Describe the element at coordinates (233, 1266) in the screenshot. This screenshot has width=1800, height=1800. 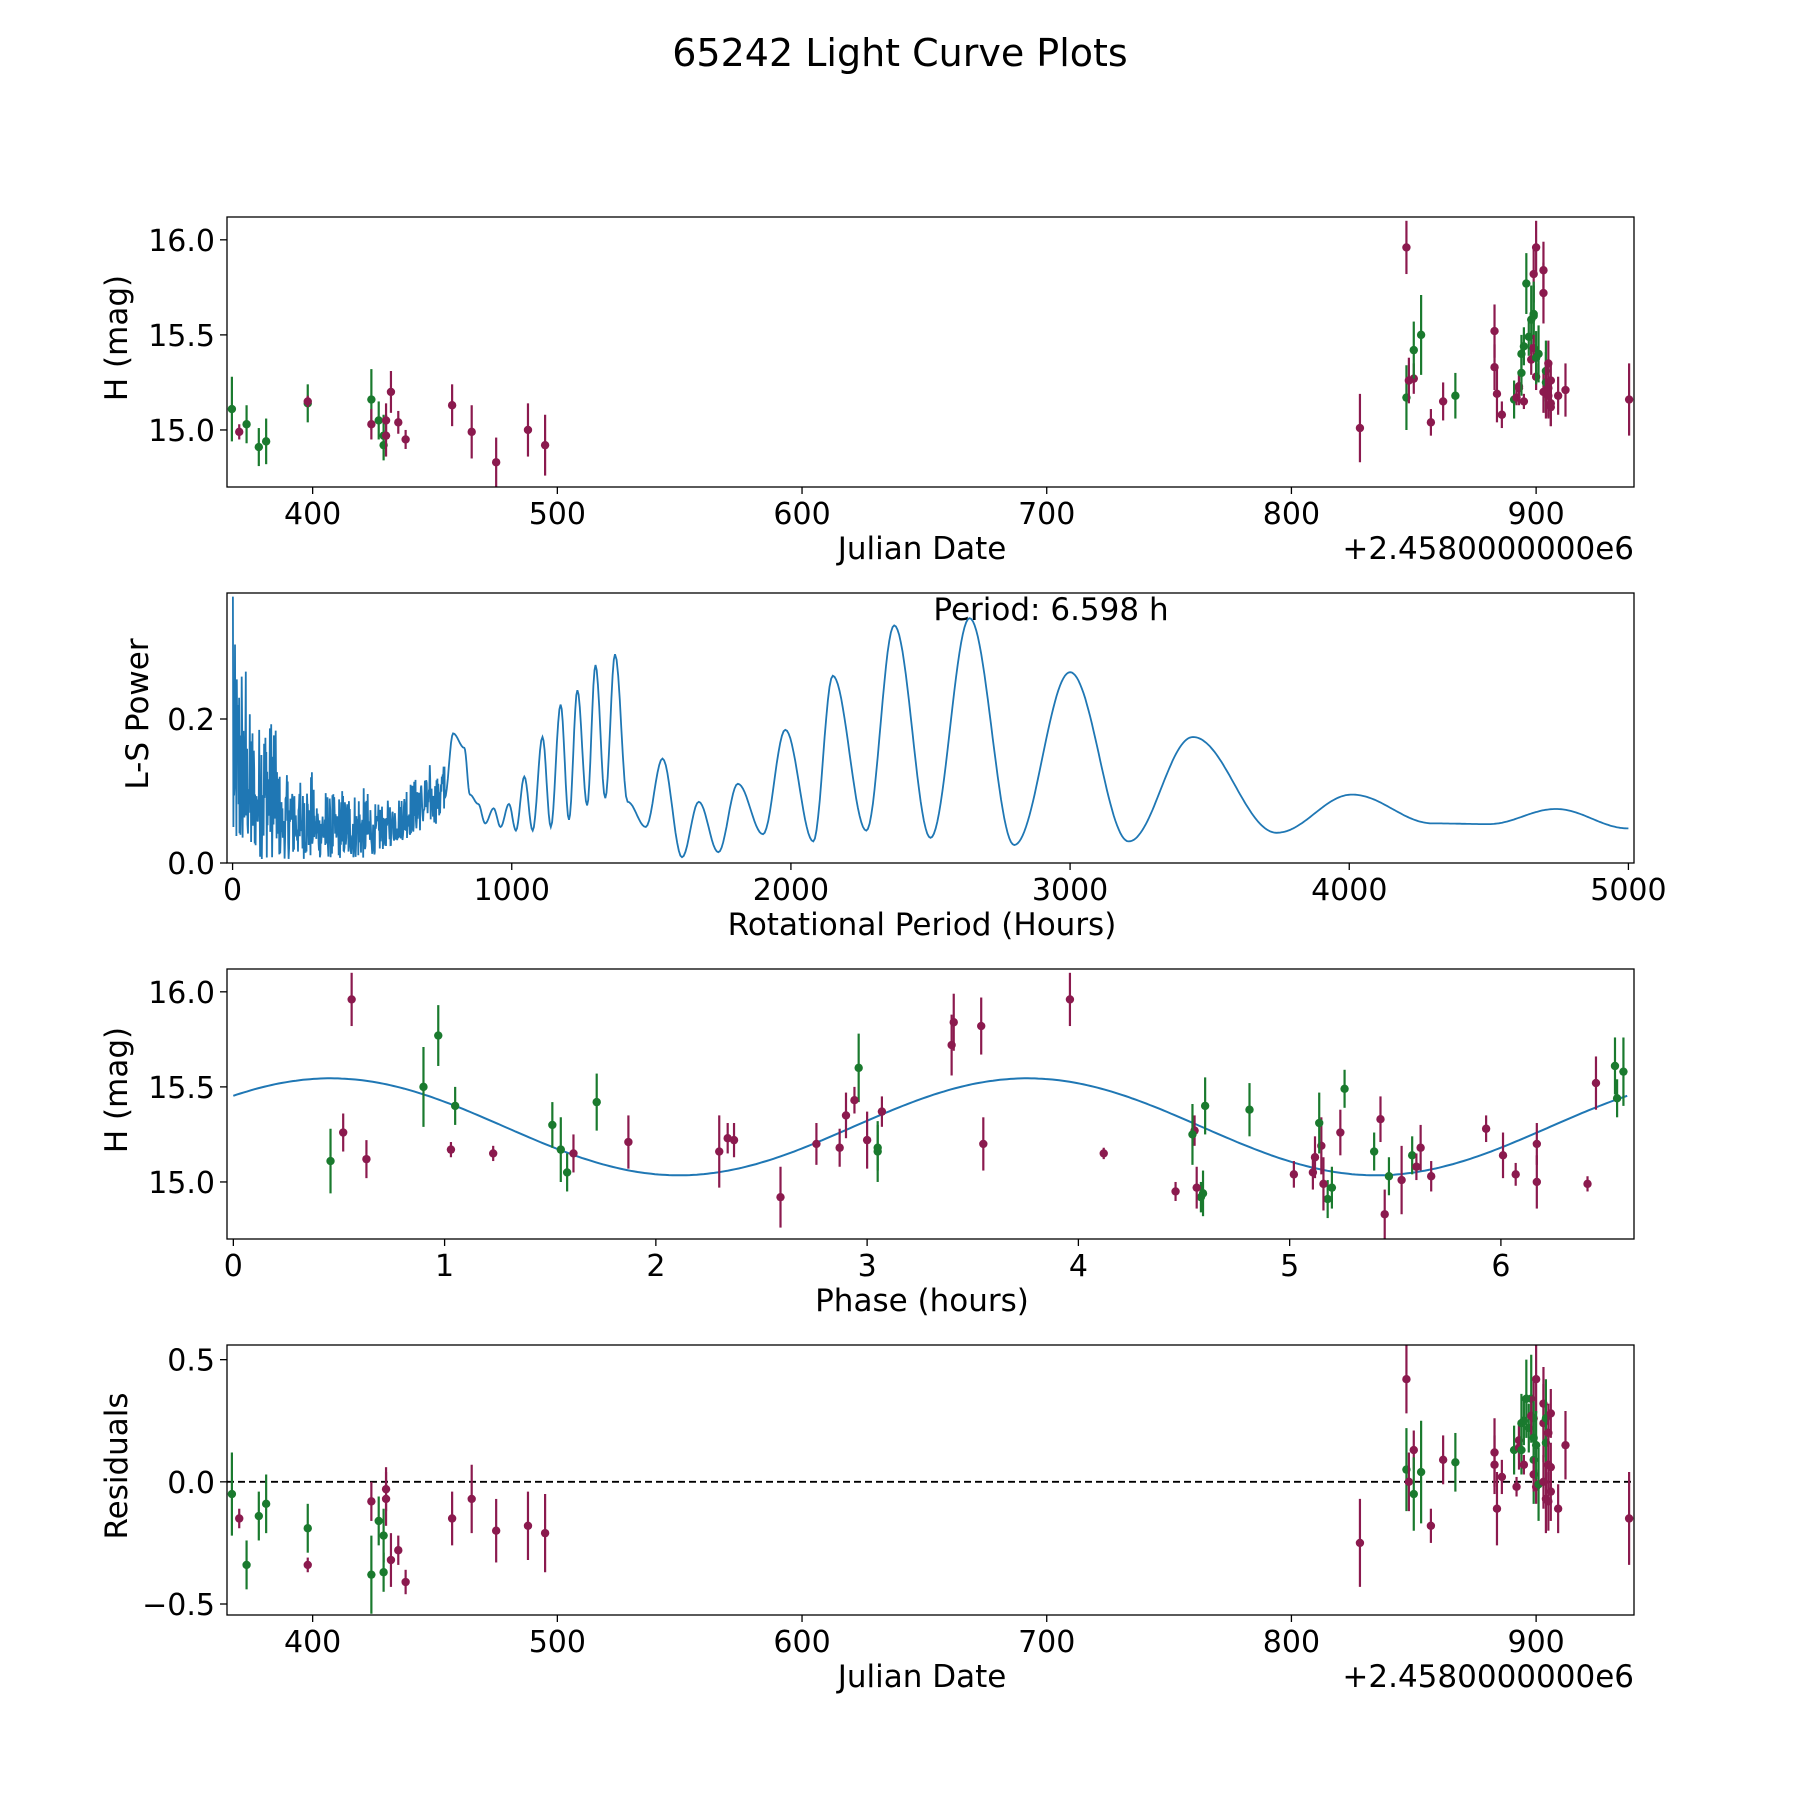
I see `x-tick-label: 0` at that location.